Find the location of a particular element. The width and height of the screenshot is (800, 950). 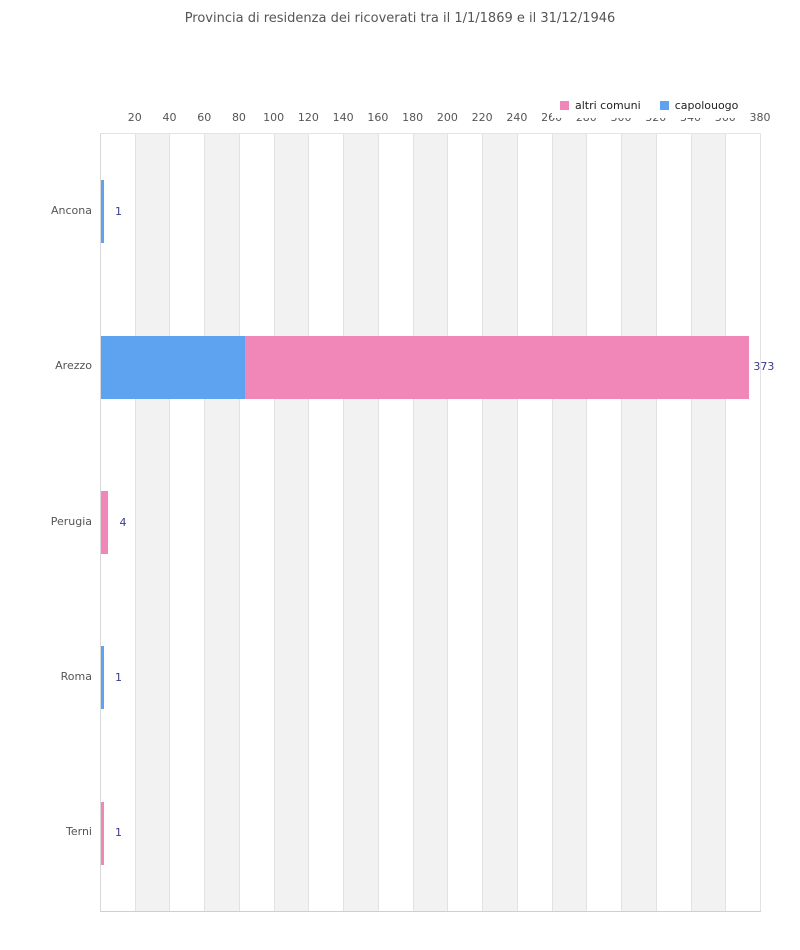

legend-swatch-capolouogo is located at coordinates (664, 105).